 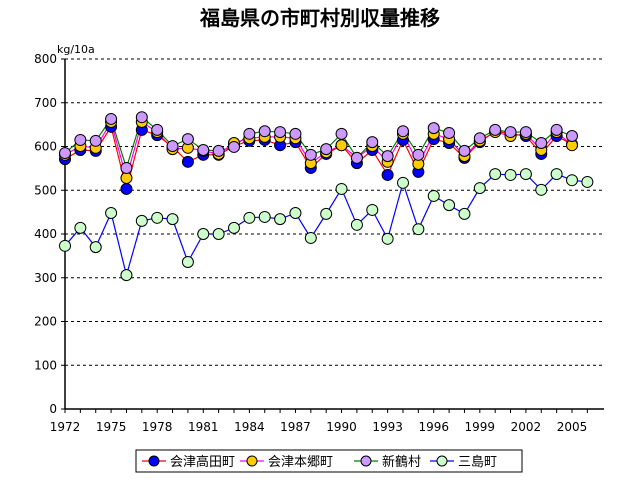 What do you see at coordinates (387, 427) in the screenshot?
I see `x-tick-label: 1993` at bounding box center [387, 427].